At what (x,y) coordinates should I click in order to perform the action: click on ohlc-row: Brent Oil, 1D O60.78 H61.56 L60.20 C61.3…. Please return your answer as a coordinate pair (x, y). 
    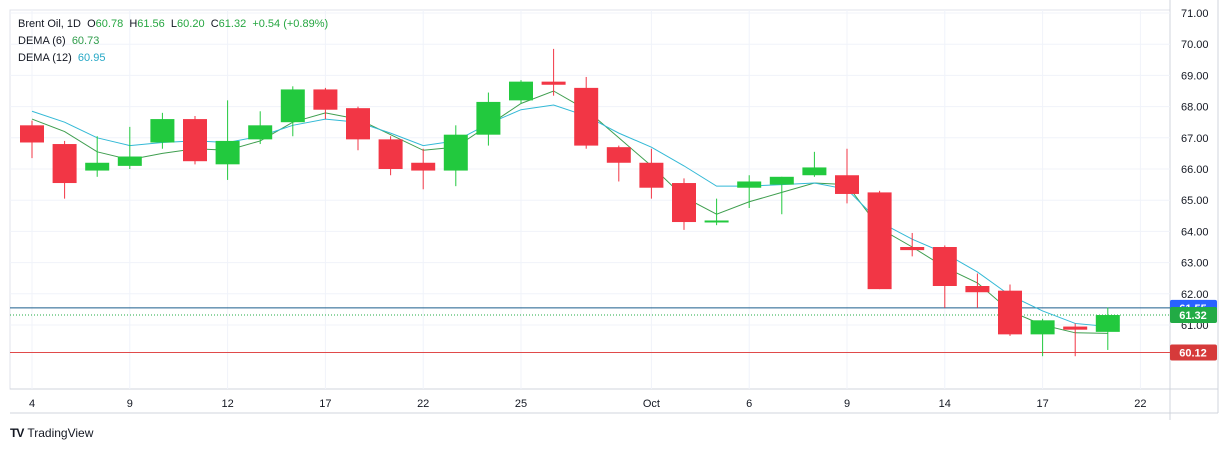
    Looking at the image, I should click on (173, 24).